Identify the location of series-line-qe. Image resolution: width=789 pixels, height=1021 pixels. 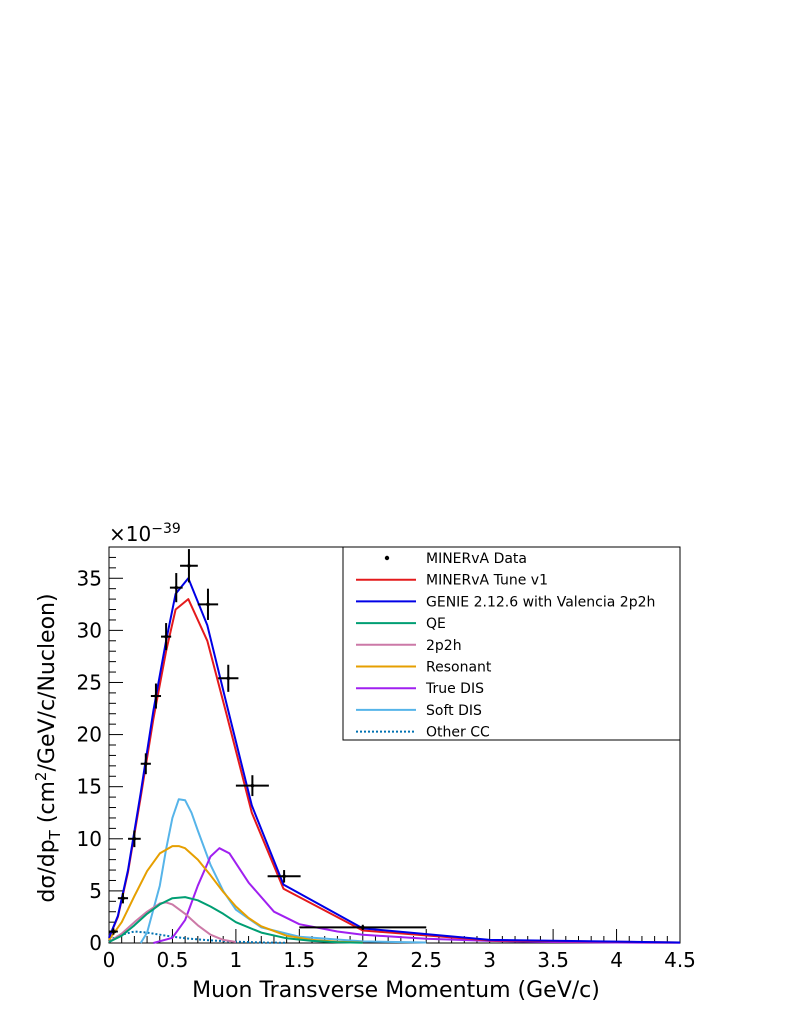
(235, 920).